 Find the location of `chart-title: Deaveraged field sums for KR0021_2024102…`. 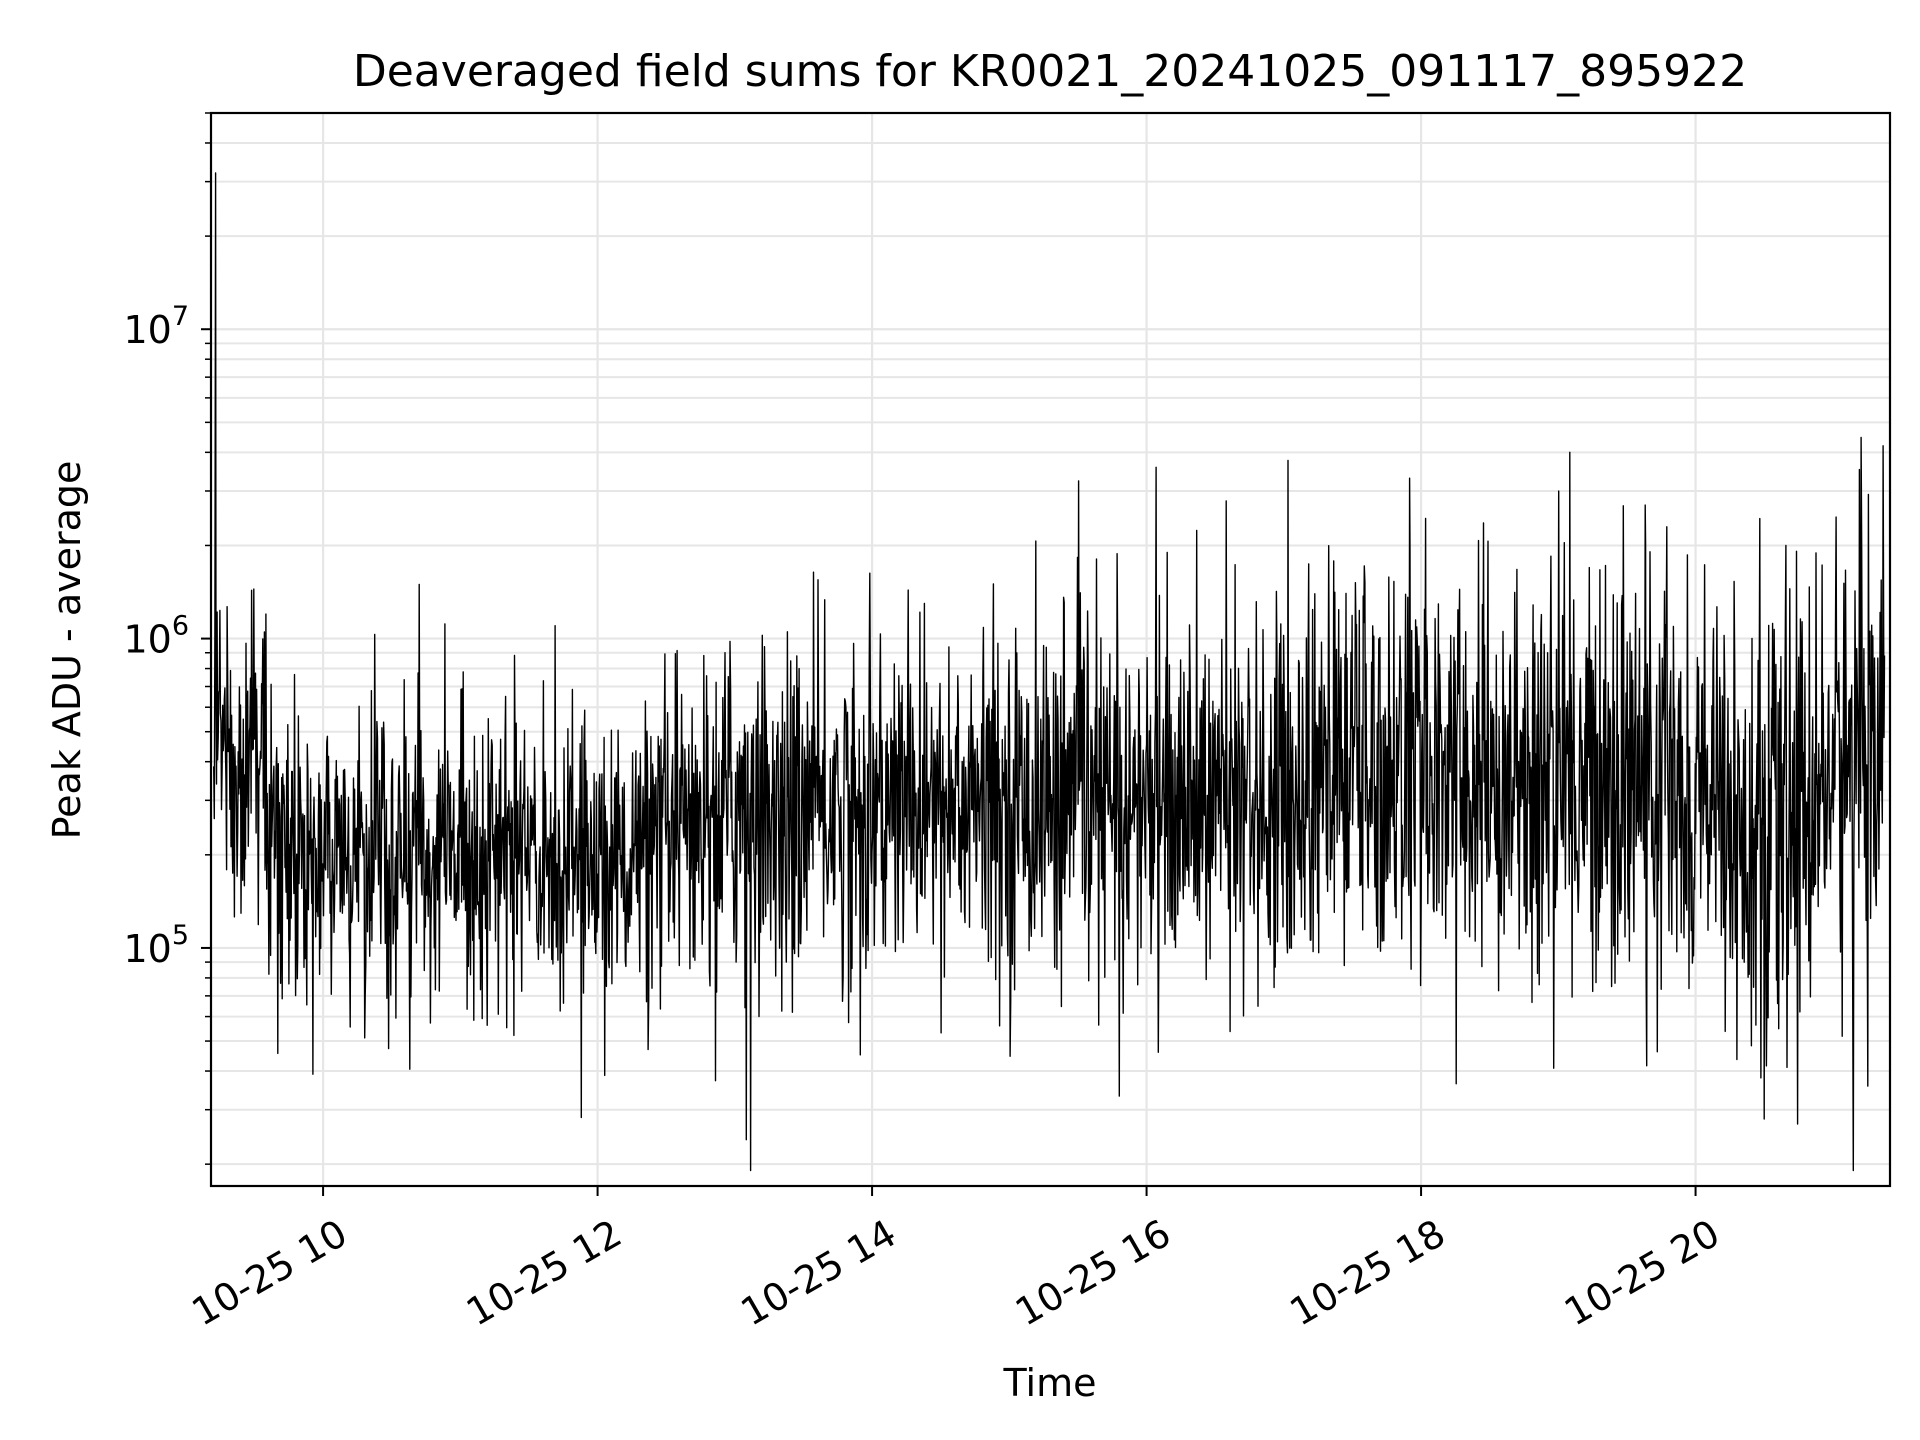

chart-title: Deaveraged field sums for KR0021_2024102… is located at coordinates (1050, 71).